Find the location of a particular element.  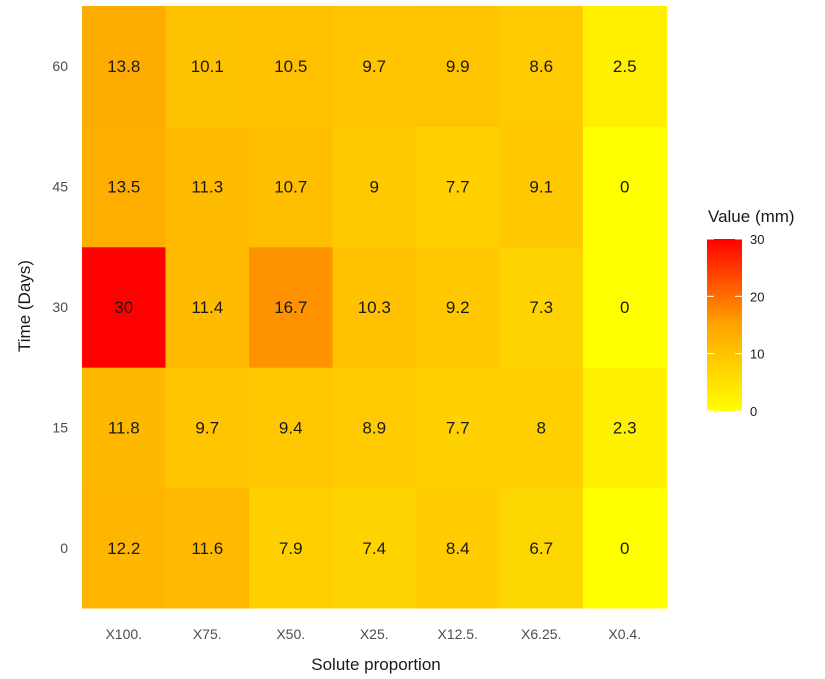

y-axis-ticks: 0 15 30 45 60 is located at coordinates (60, 307).